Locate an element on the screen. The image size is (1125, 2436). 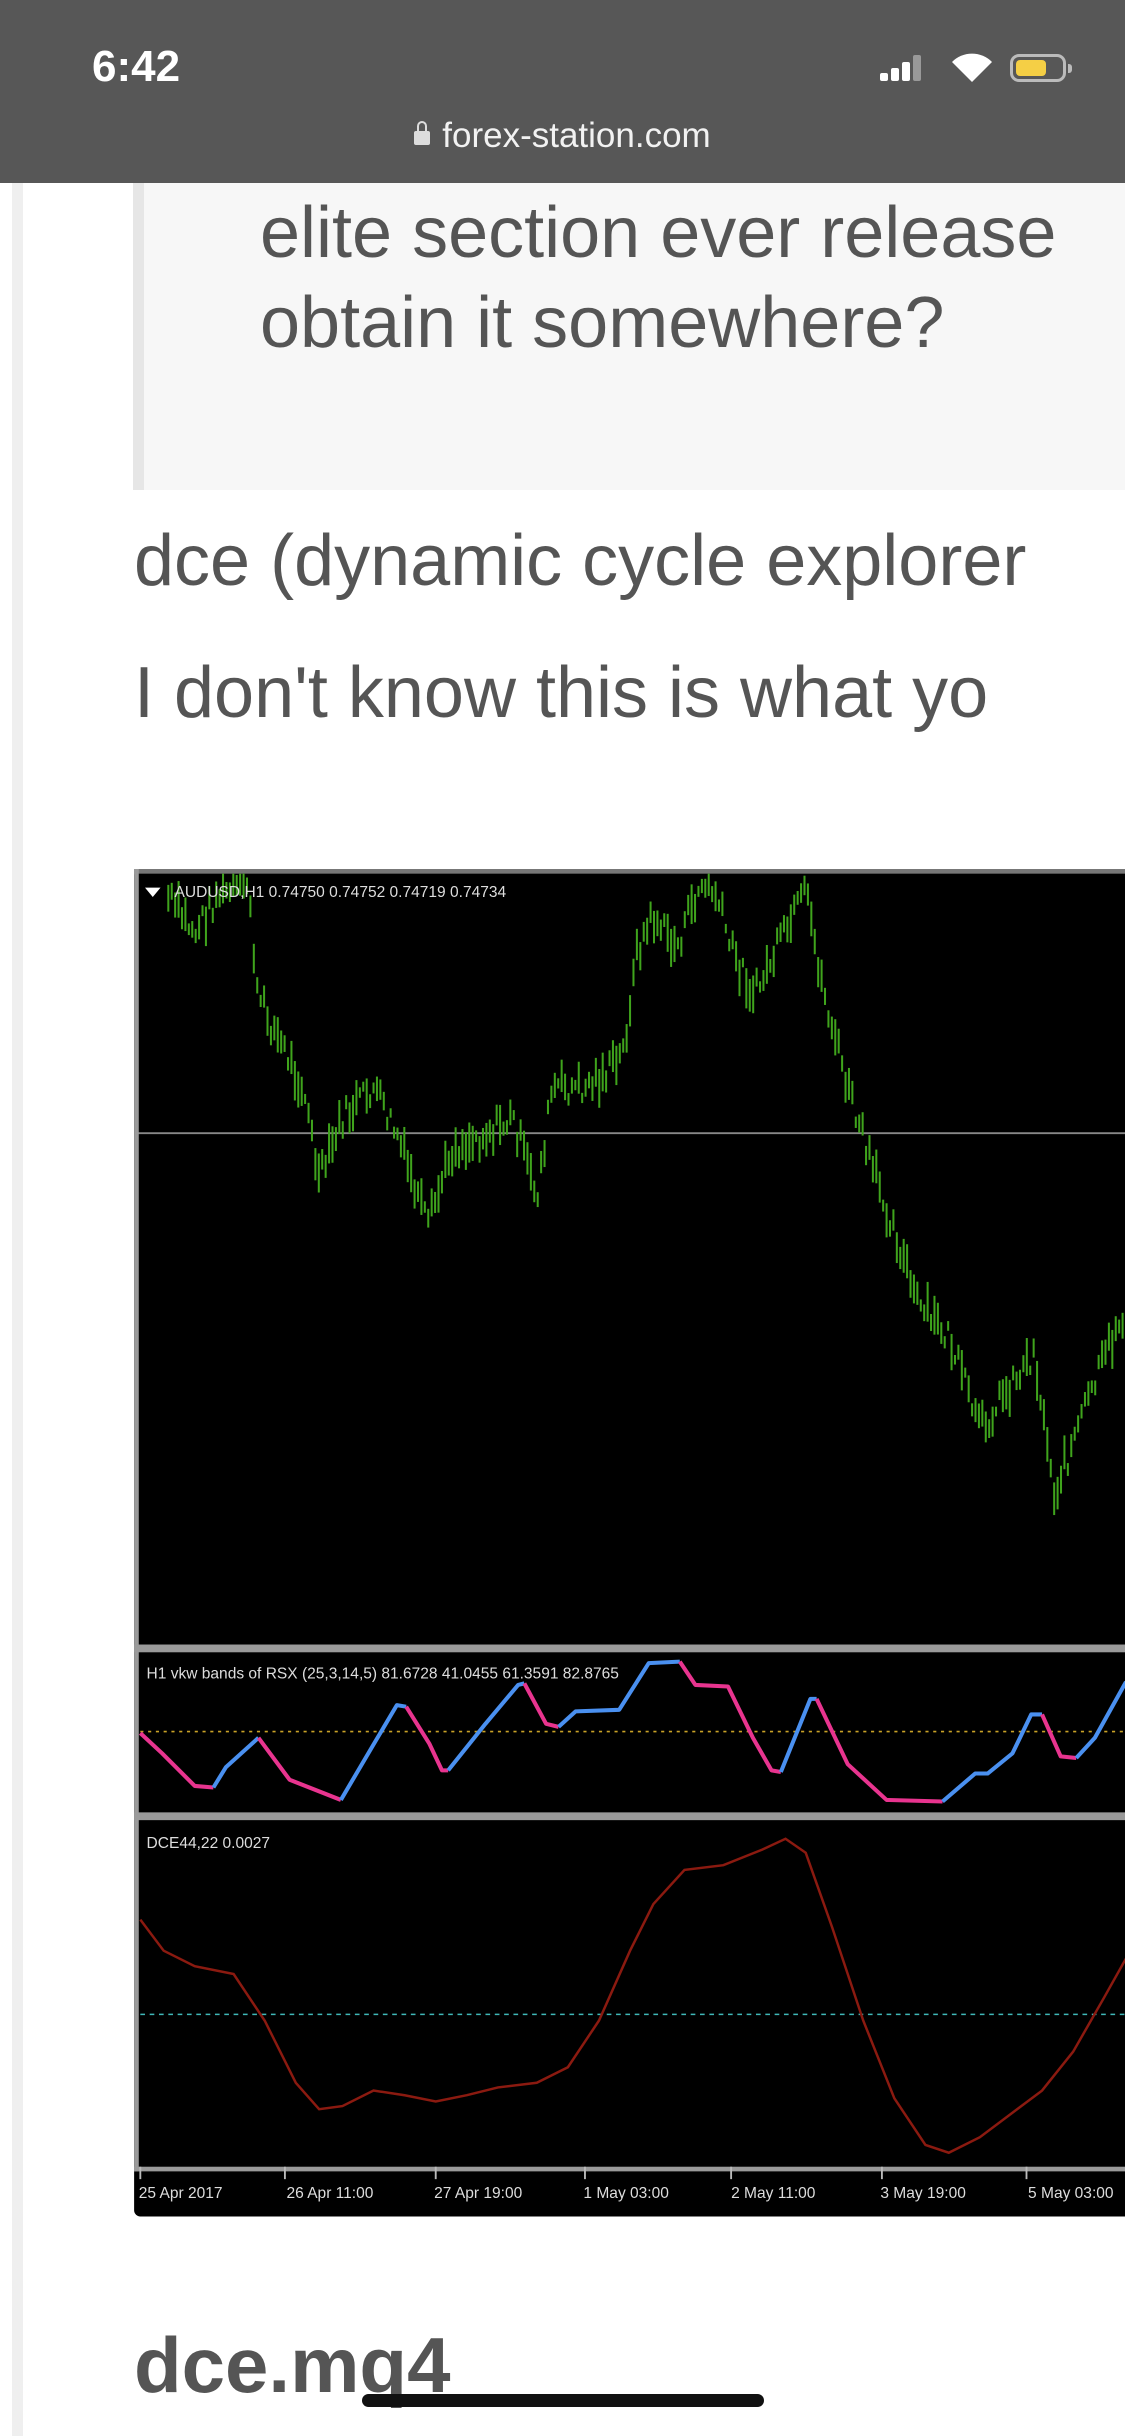
time-tick-label: 26 Apr 11:00 is located at coordinates (329, 2193).